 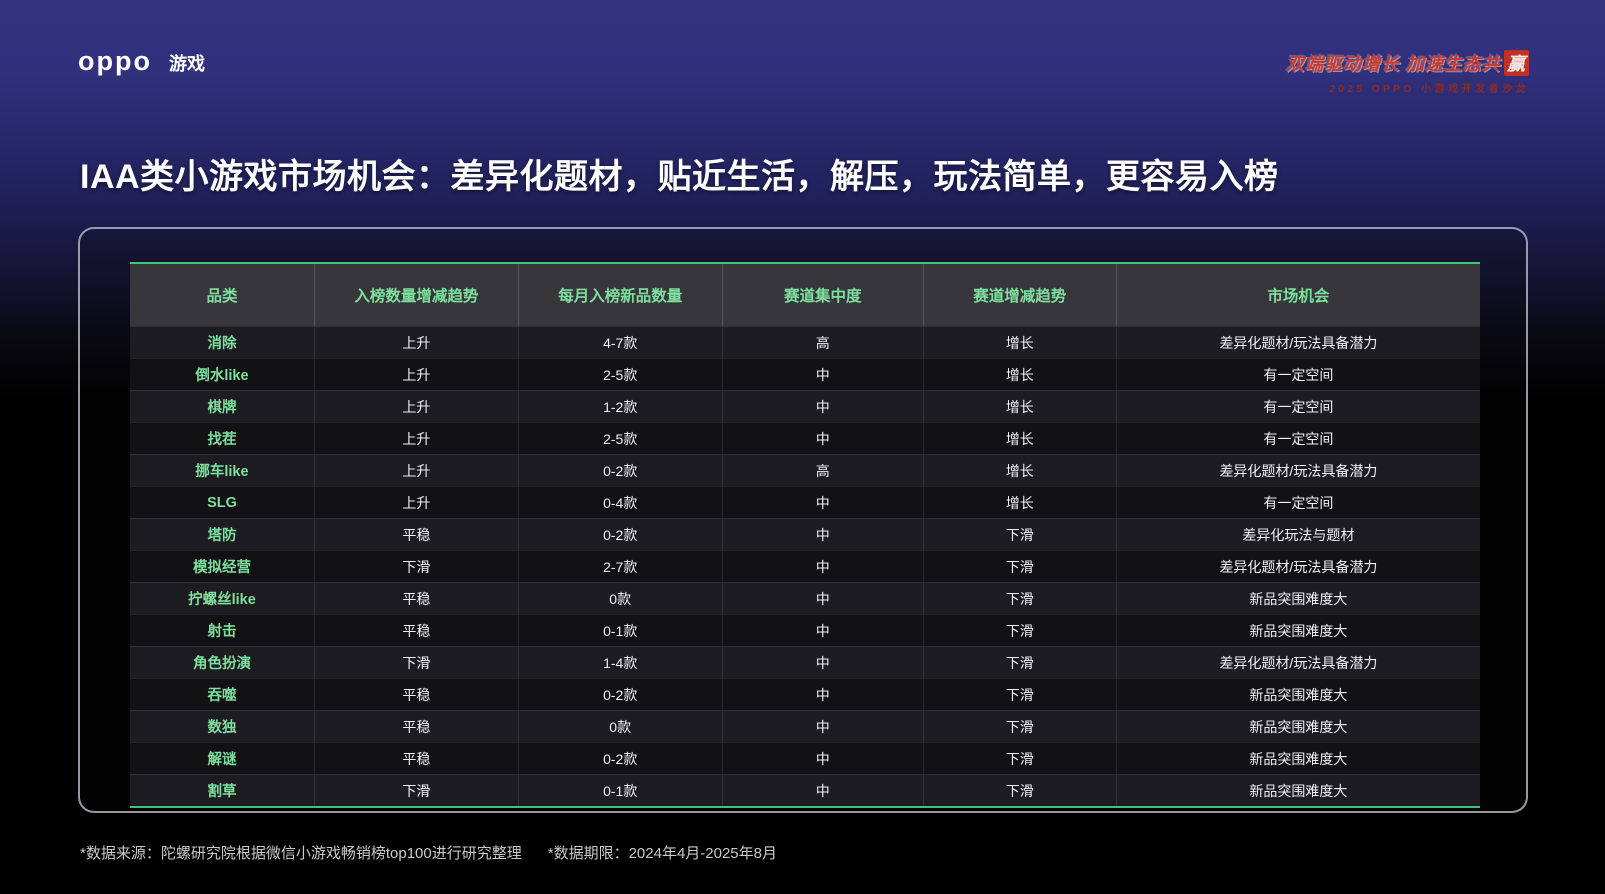 What do you see at coordinates (621, 566) in the screenshot?
I see `table-cell: 2-7款` at bounding box center [621, 566].